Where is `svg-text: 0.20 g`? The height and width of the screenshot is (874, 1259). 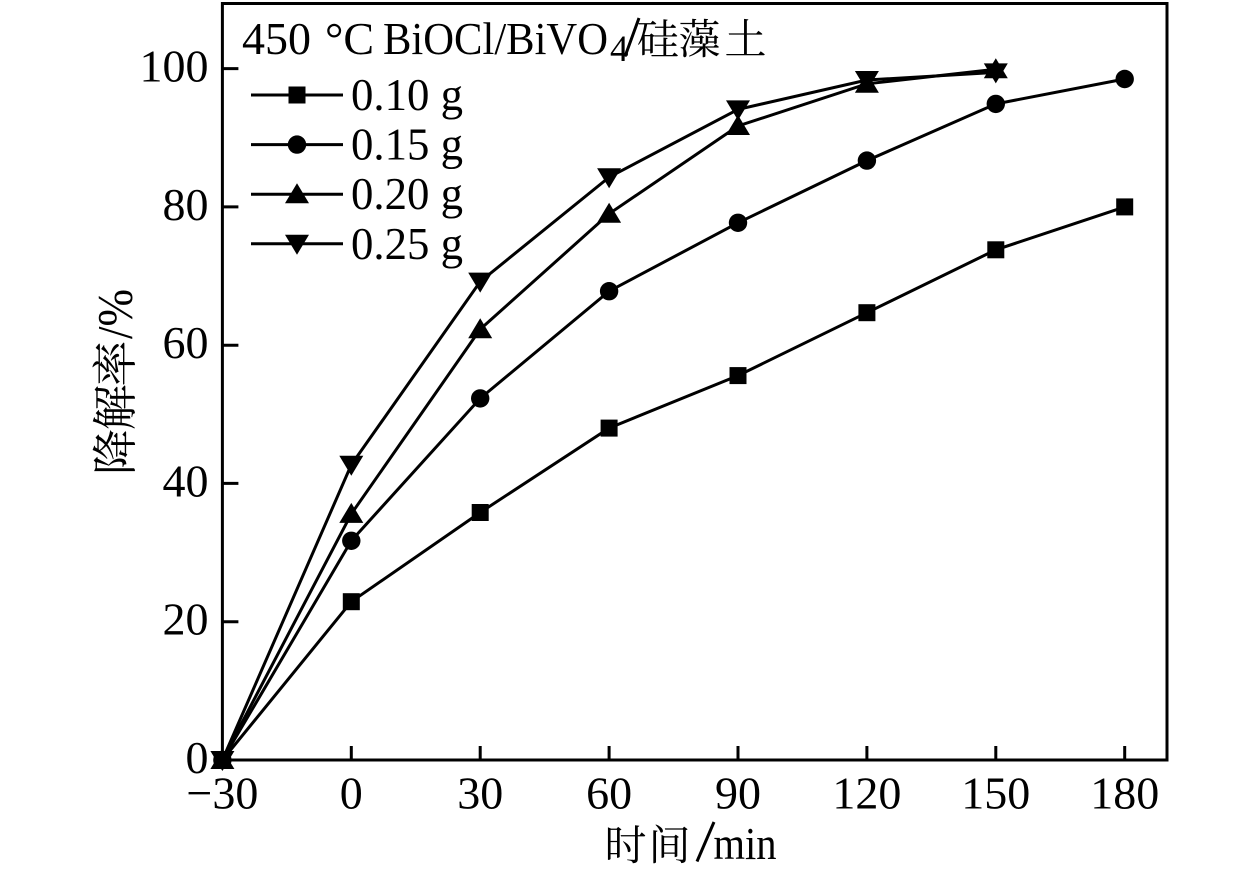 svg-text: 0.20 g is located at coordinates (407, 193).